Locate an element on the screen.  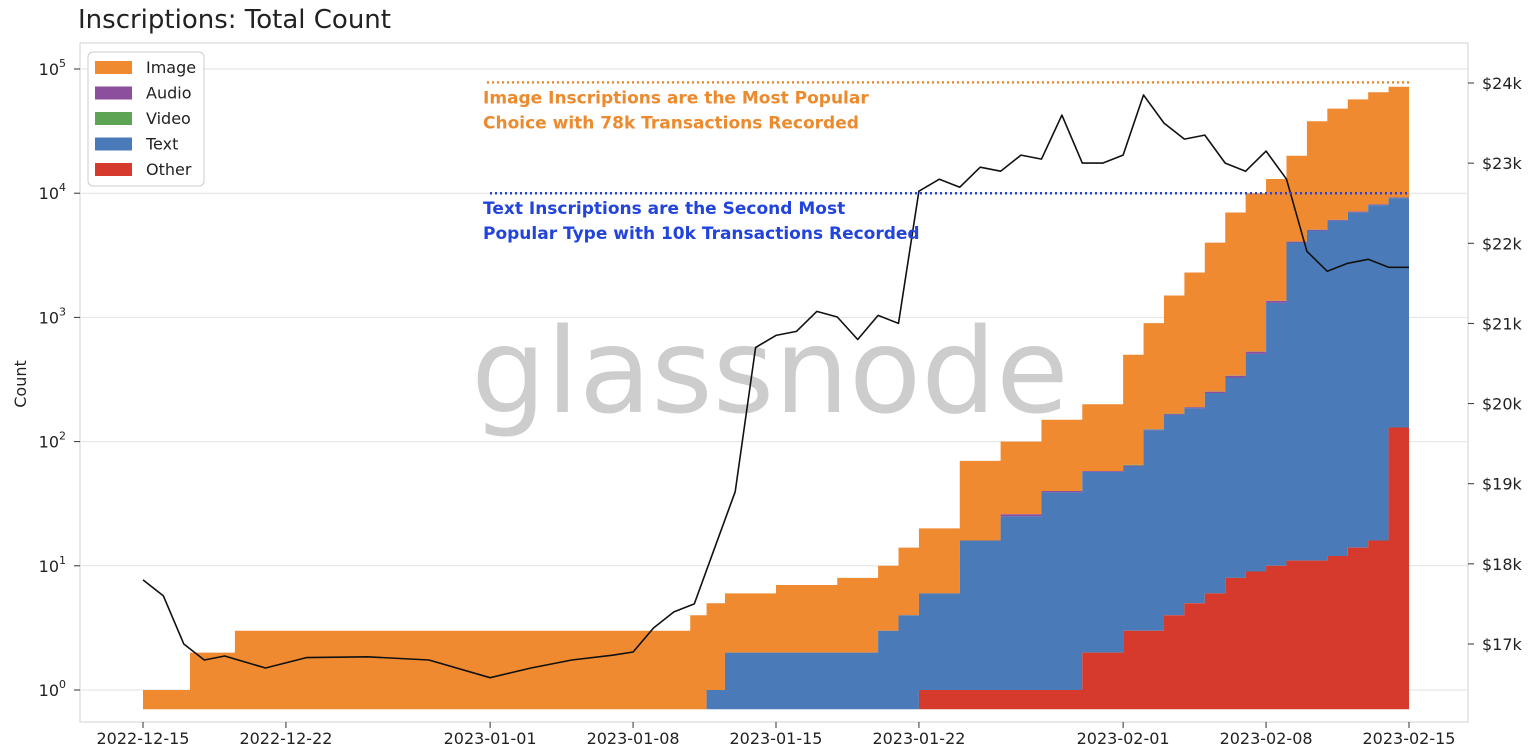
annotation-text: Image Inscriptions are the Most Popular is located at coordinates (676, 98).